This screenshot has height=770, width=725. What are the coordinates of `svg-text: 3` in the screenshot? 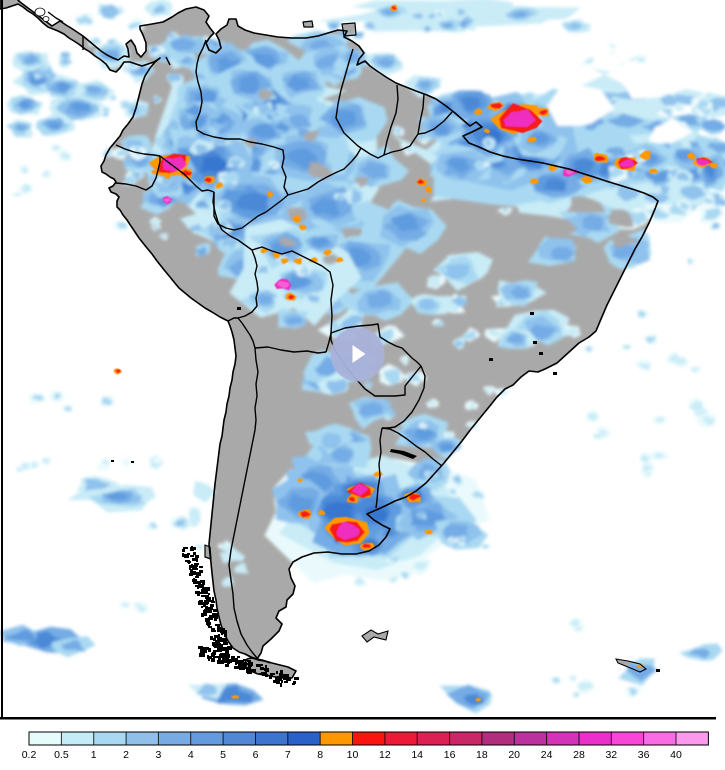 It's located at (158, 755).